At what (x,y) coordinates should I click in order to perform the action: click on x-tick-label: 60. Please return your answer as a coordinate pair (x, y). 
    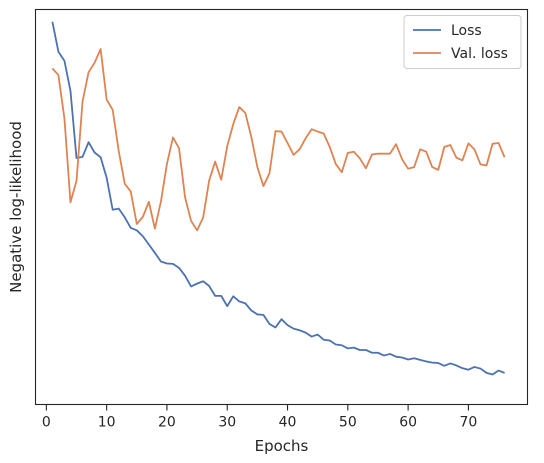
    Looking at the image, I should click on (408, 423).